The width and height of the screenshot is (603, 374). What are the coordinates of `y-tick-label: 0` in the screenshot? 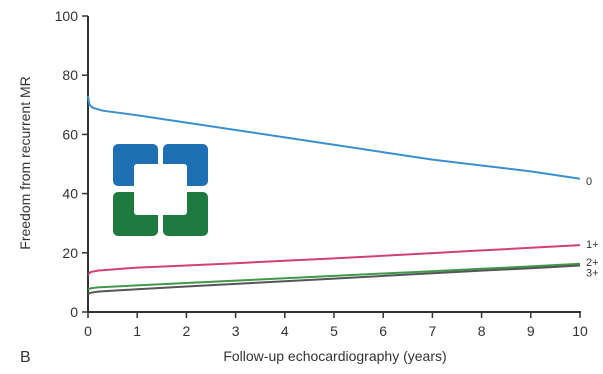 It's located at (74, 312).